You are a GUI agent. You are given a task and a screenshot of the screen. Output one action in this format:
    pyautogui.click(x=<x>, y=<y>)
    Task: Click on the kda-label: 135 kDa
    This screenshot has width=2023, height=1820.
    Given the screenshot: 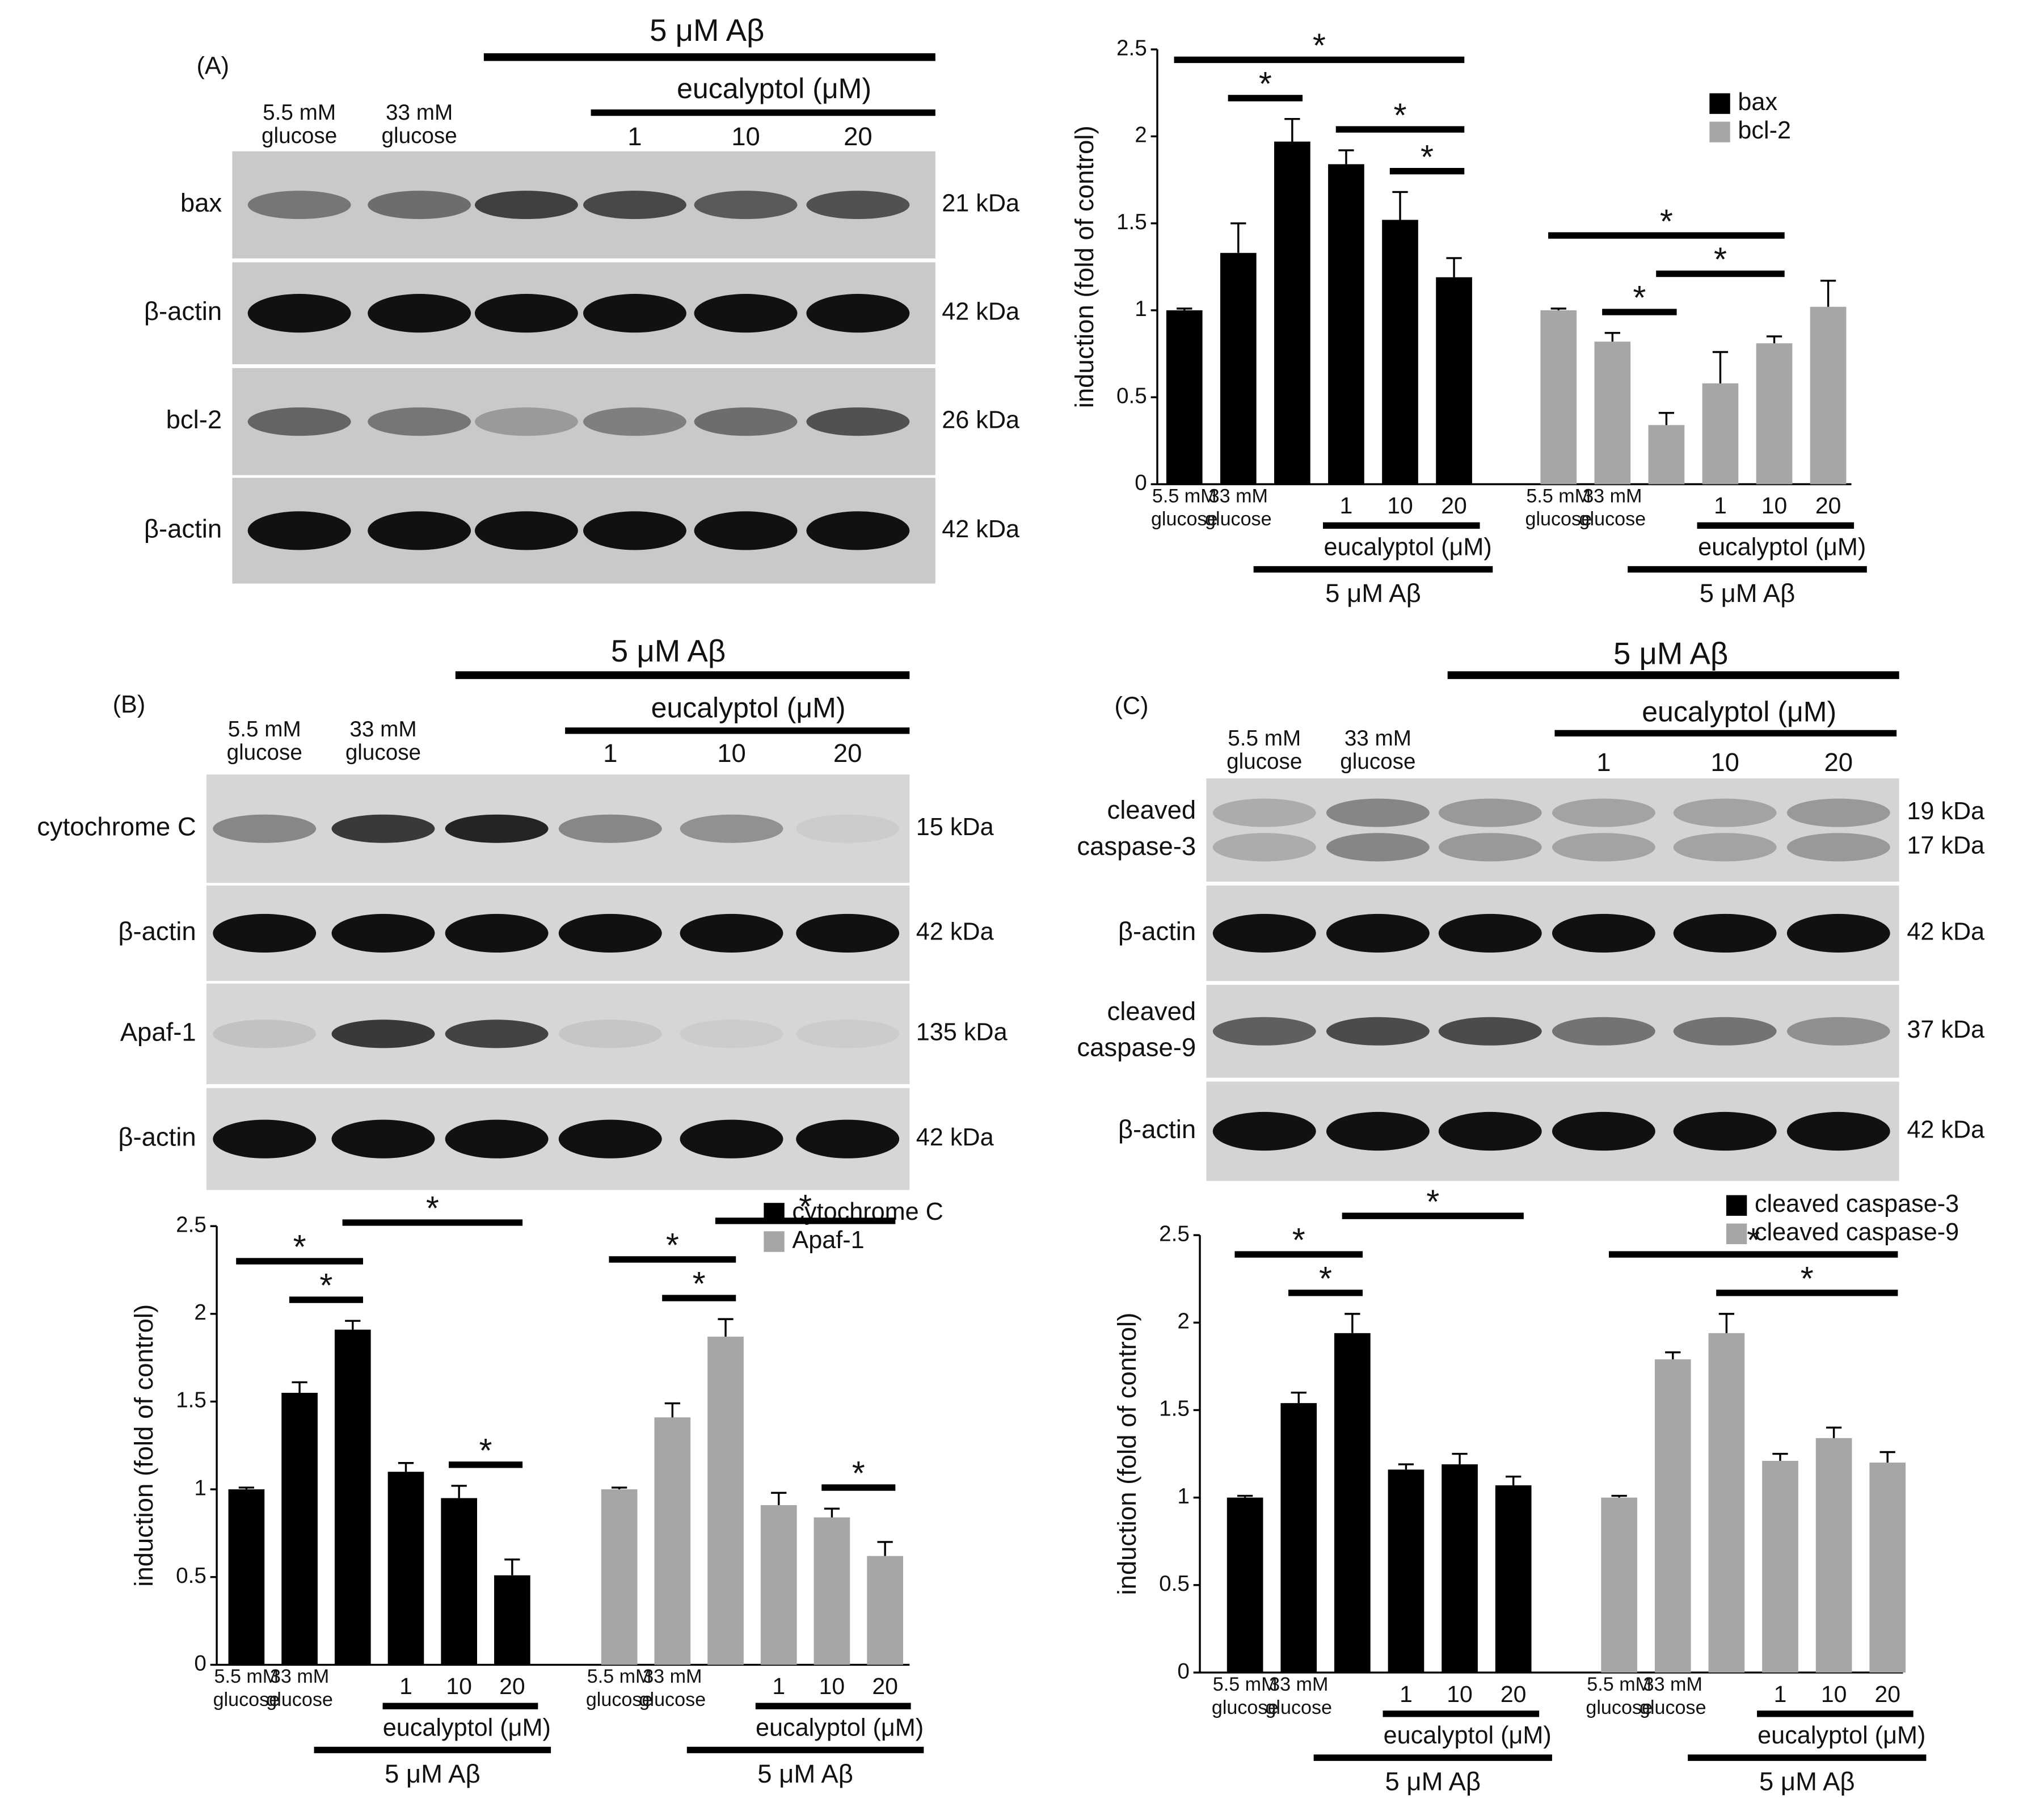 What is the action you would take?
    pyautogui.click(x=962, y=1032)
    